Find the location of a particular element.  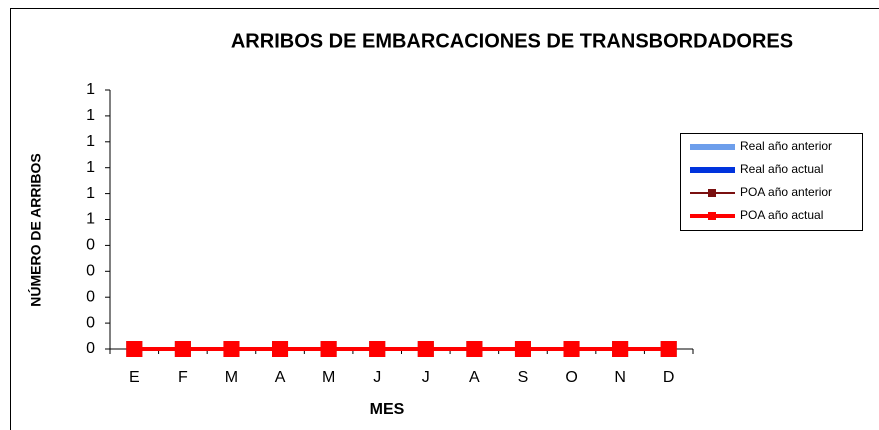

x-tick-label: D is located at coordinates (669, 377).